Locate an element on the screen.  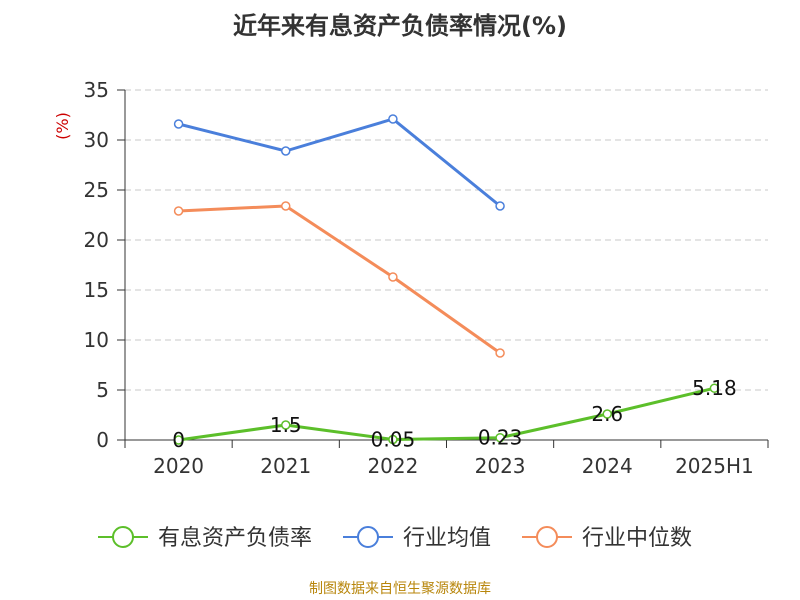
legend: 有息资产负债率 行业均值 行业中位数 is located at coordinates (395, 538).